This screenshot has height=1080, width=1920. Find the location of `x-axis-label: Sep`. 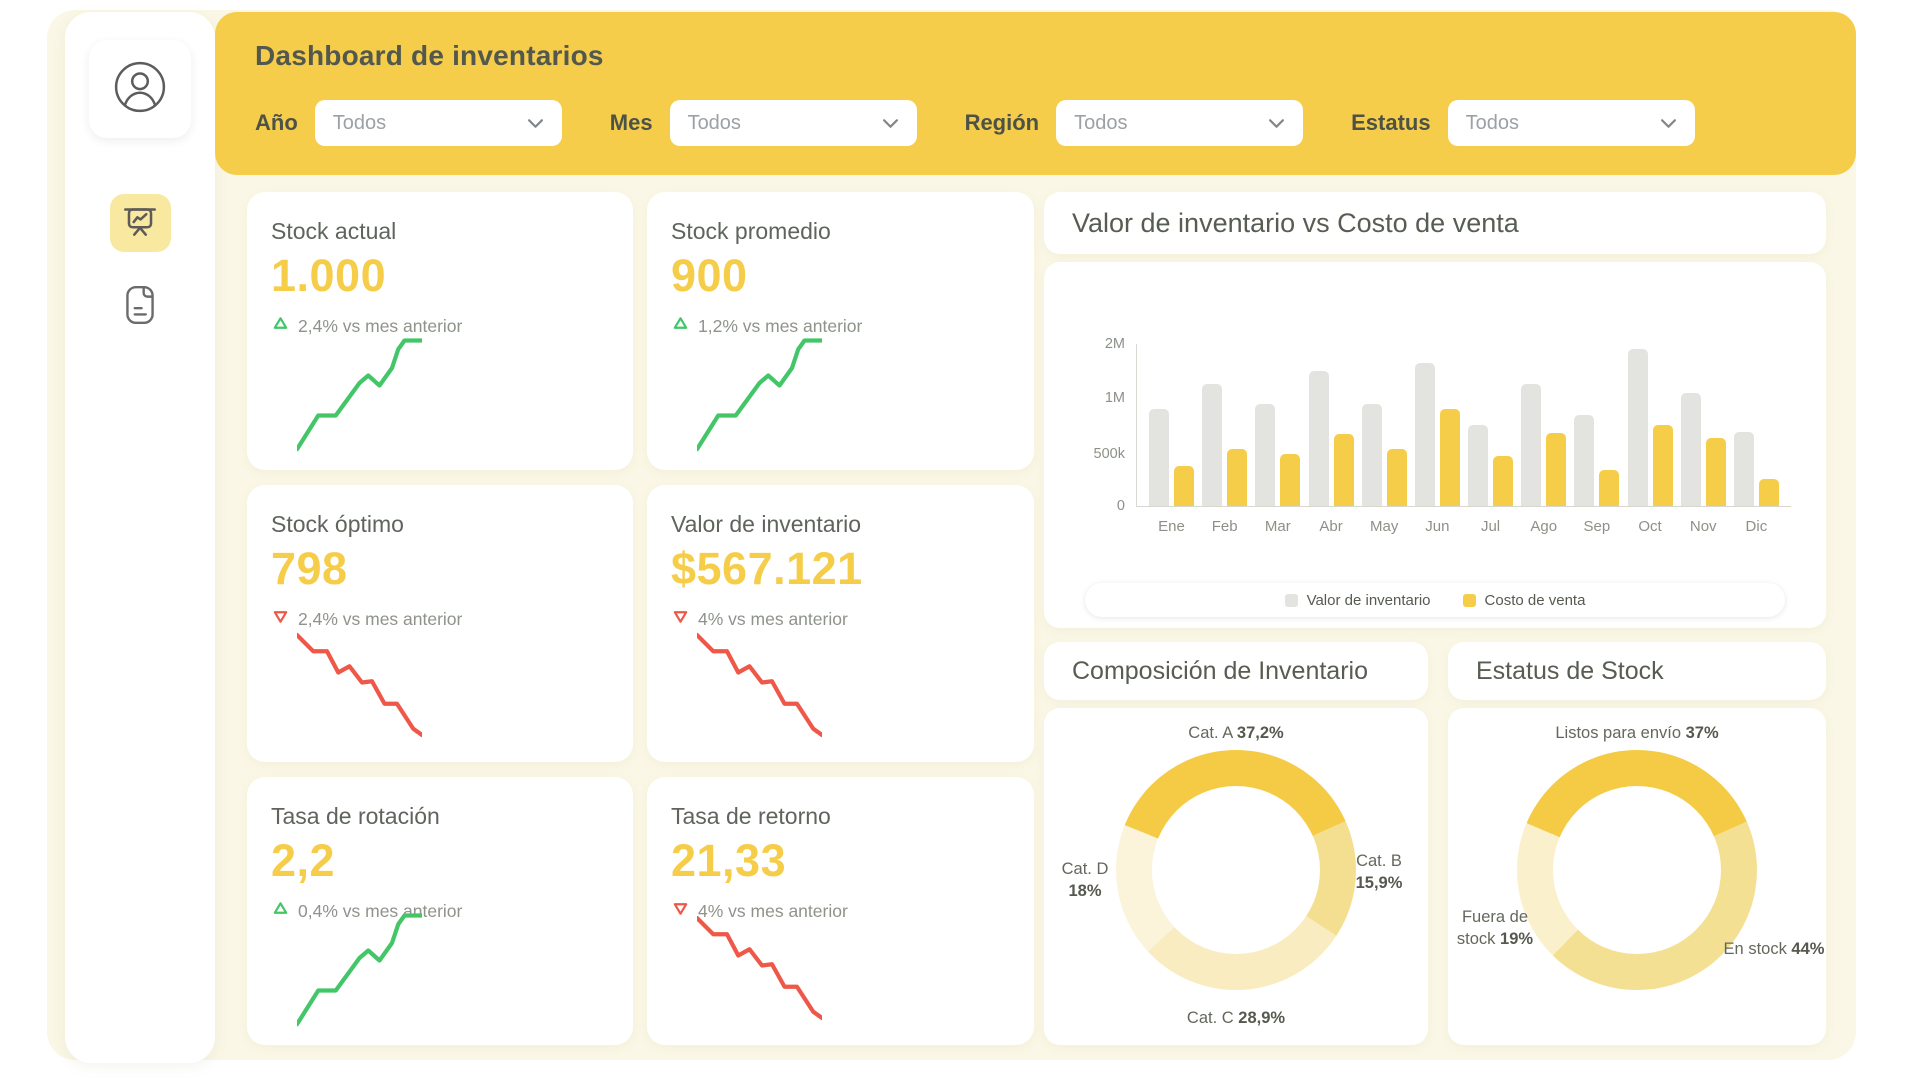

x-axis-label: Sep is located at coordinates (1597, 526).